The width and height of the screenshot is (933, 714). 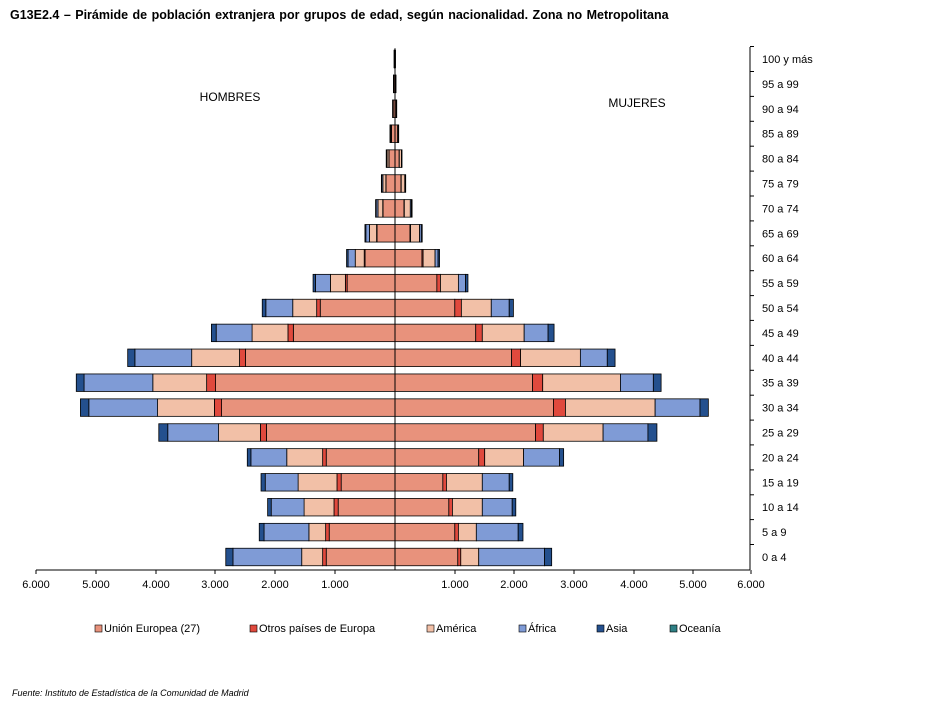 What do you see at coordinates (335, 585) in the screenshot?
I see `x-tick-label: 1.000` at bounding box center [335, 585].